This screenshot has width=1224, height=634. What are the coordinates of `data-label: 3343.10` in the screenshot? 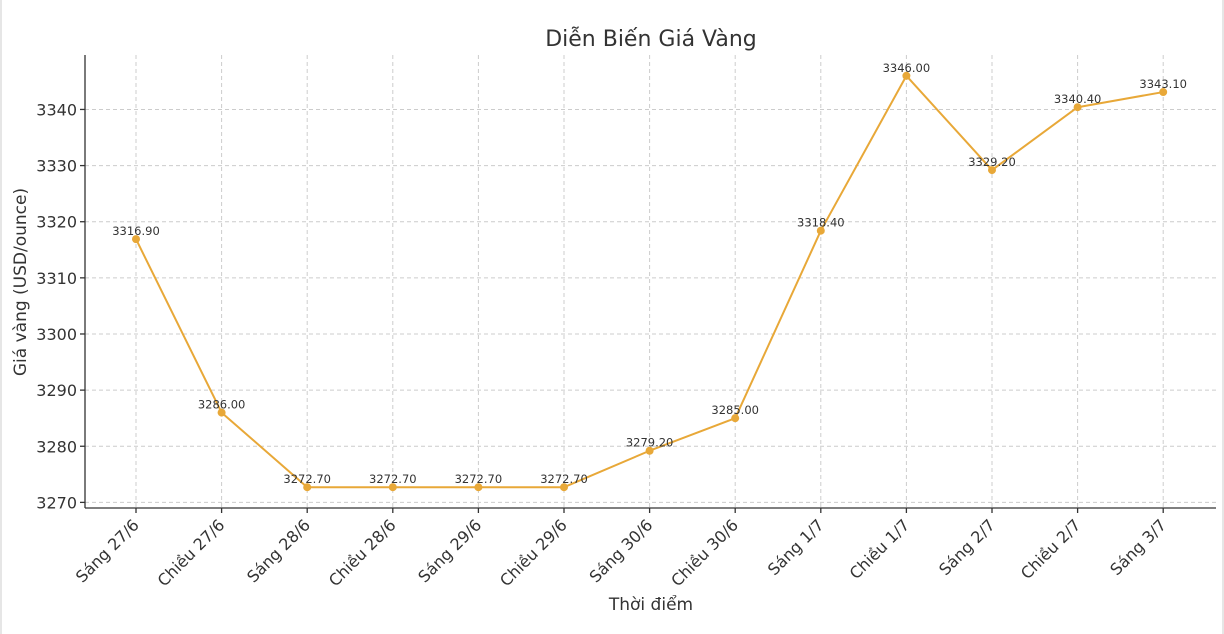 It's located at (1163, 84).